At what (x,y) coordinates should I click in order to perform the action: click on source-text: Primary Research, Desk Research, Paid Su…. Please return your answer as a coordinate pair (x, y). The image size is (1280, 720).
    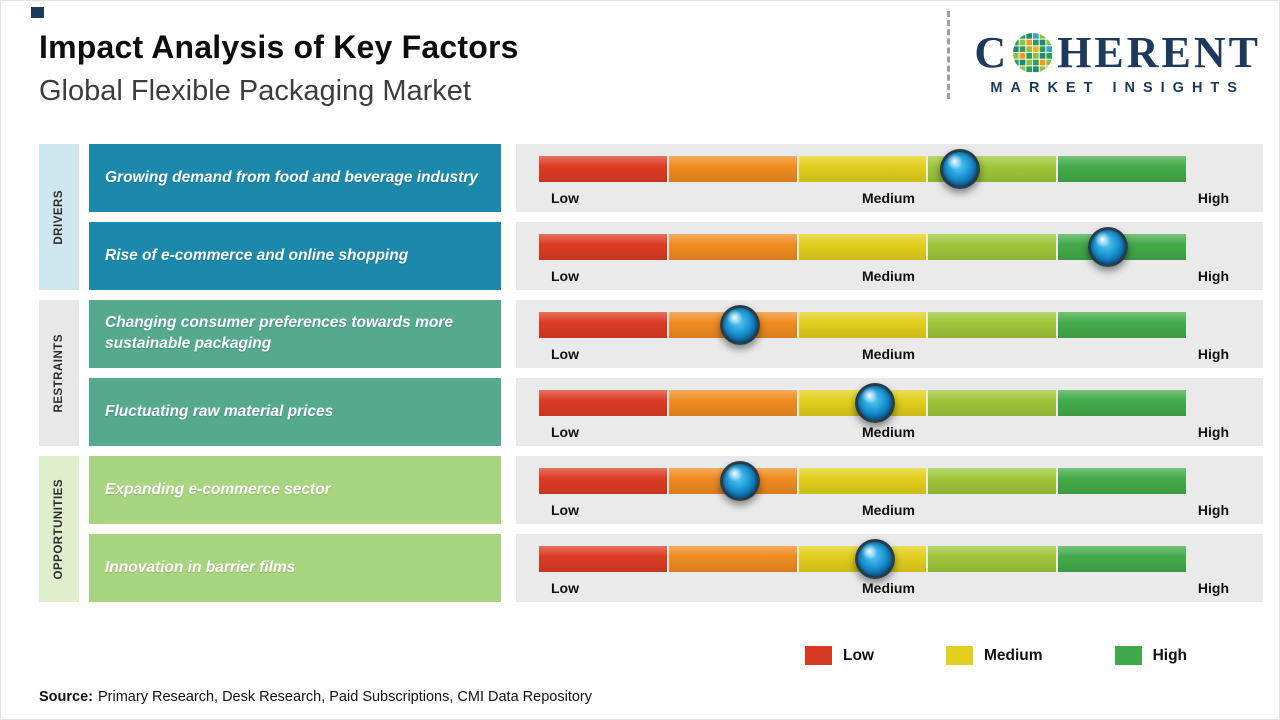
    Looking at the image, I should click on (345, 697).